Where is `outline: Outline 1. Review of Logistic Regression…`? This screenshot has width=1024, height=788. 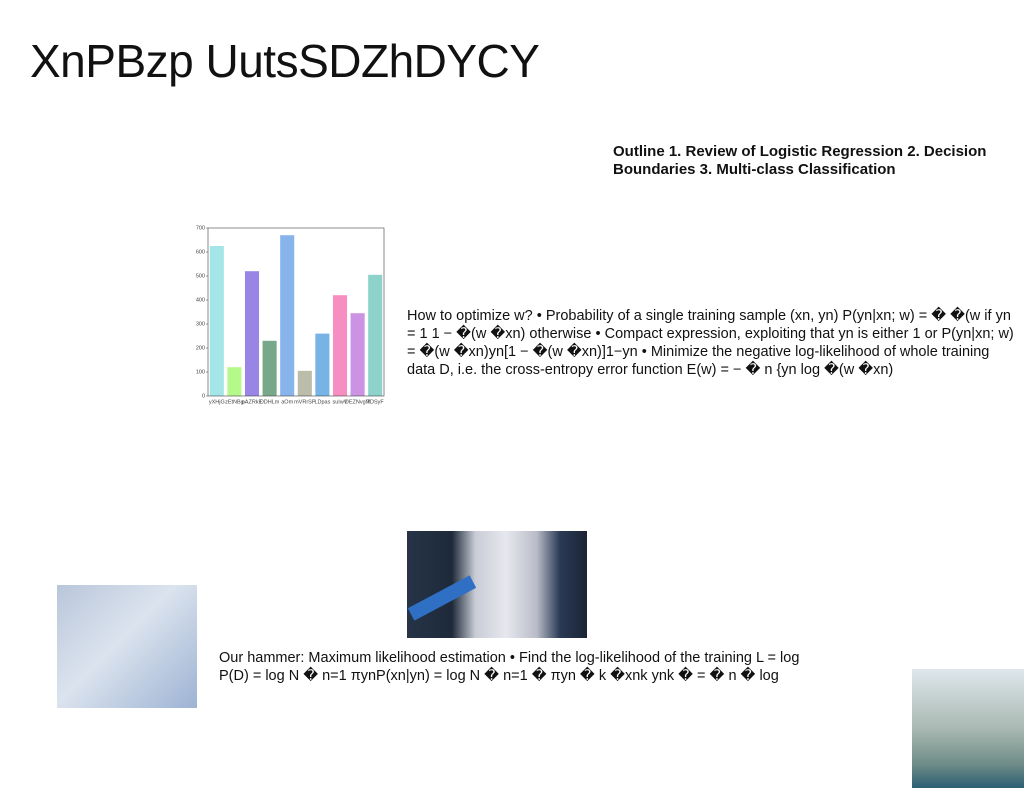 outline: Outline 1. Review of Logistic Regression… is located at coordinates (800, 160).